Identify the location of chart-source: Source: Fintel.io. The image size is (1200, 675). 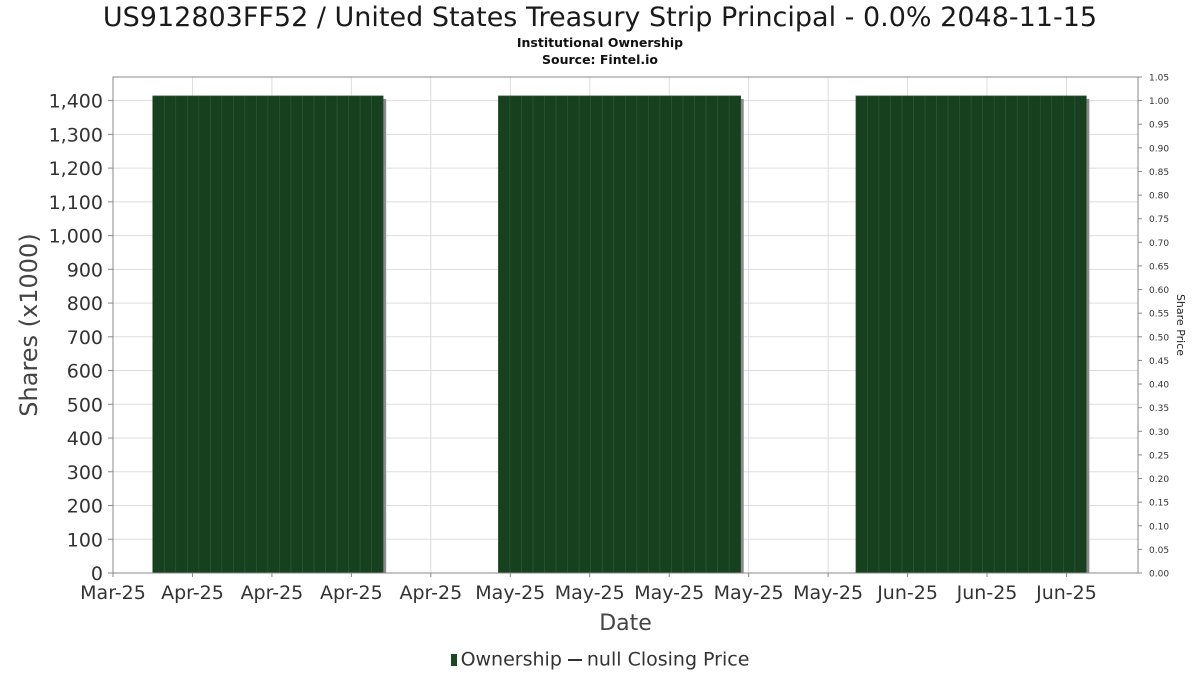
(600, 59).